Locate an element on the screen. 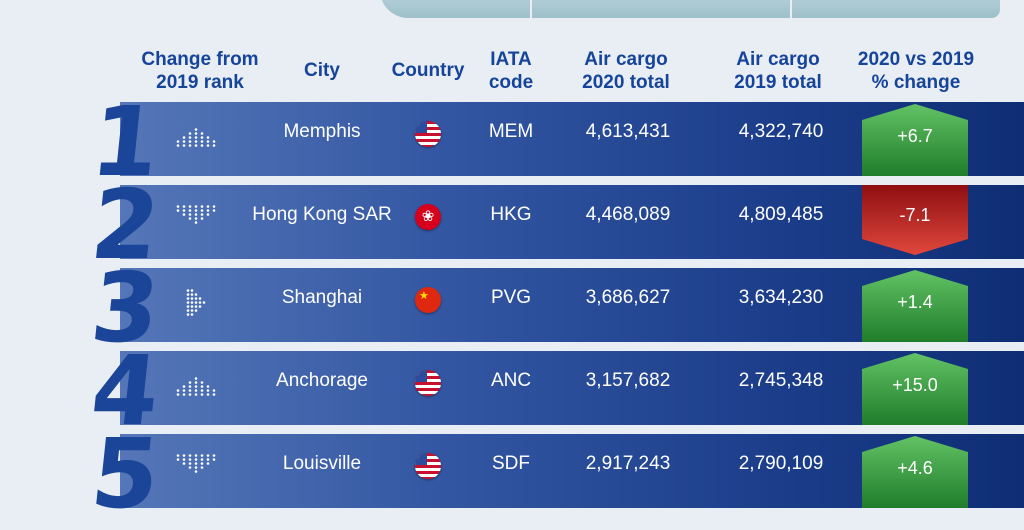 This screenshot has height=530, width=1024. change-up-badge: +6.7 is located at coordinates (915, 140).